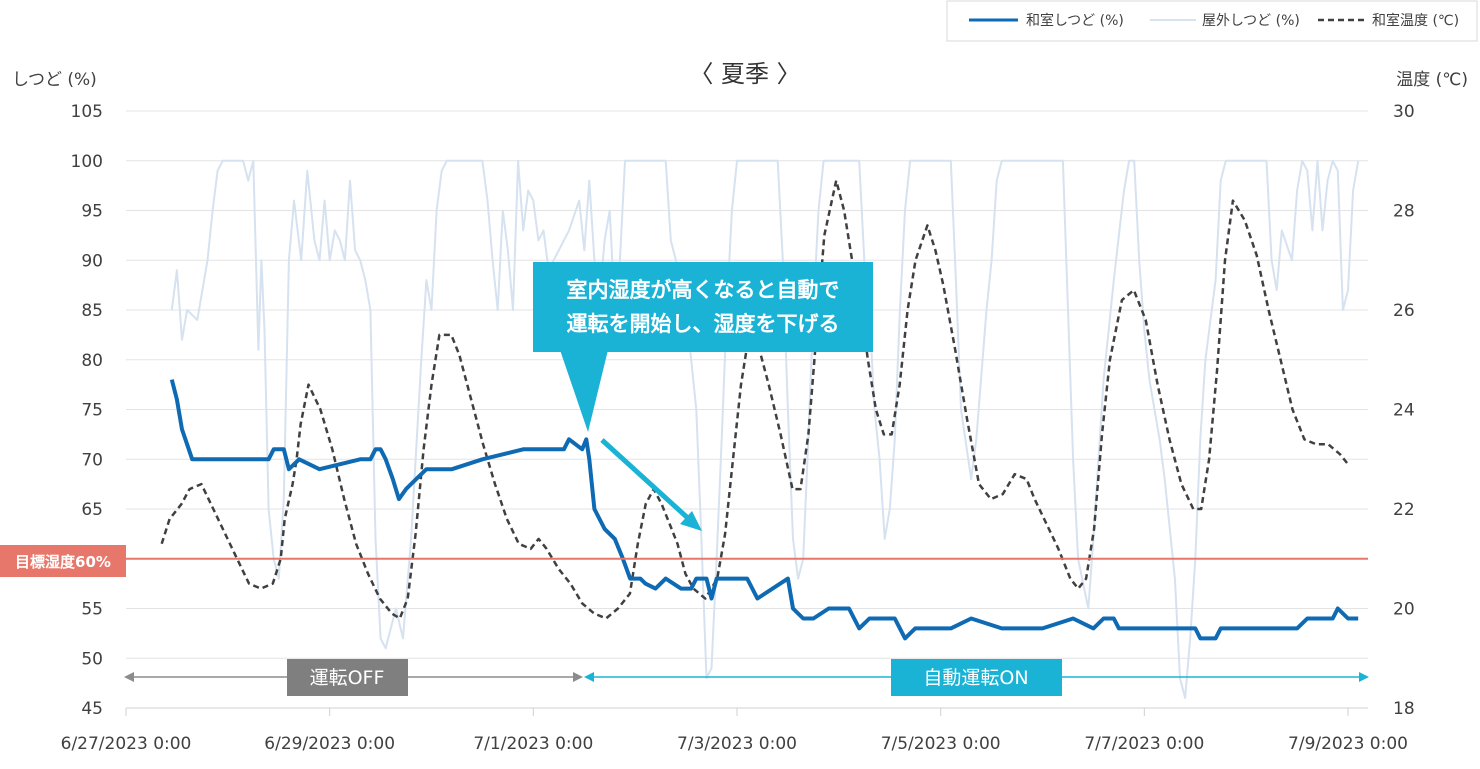 This screenshot has height=769, width=1480. I want to click on x-tick-label: 7/3/2023 0:00, so click(737, 744).